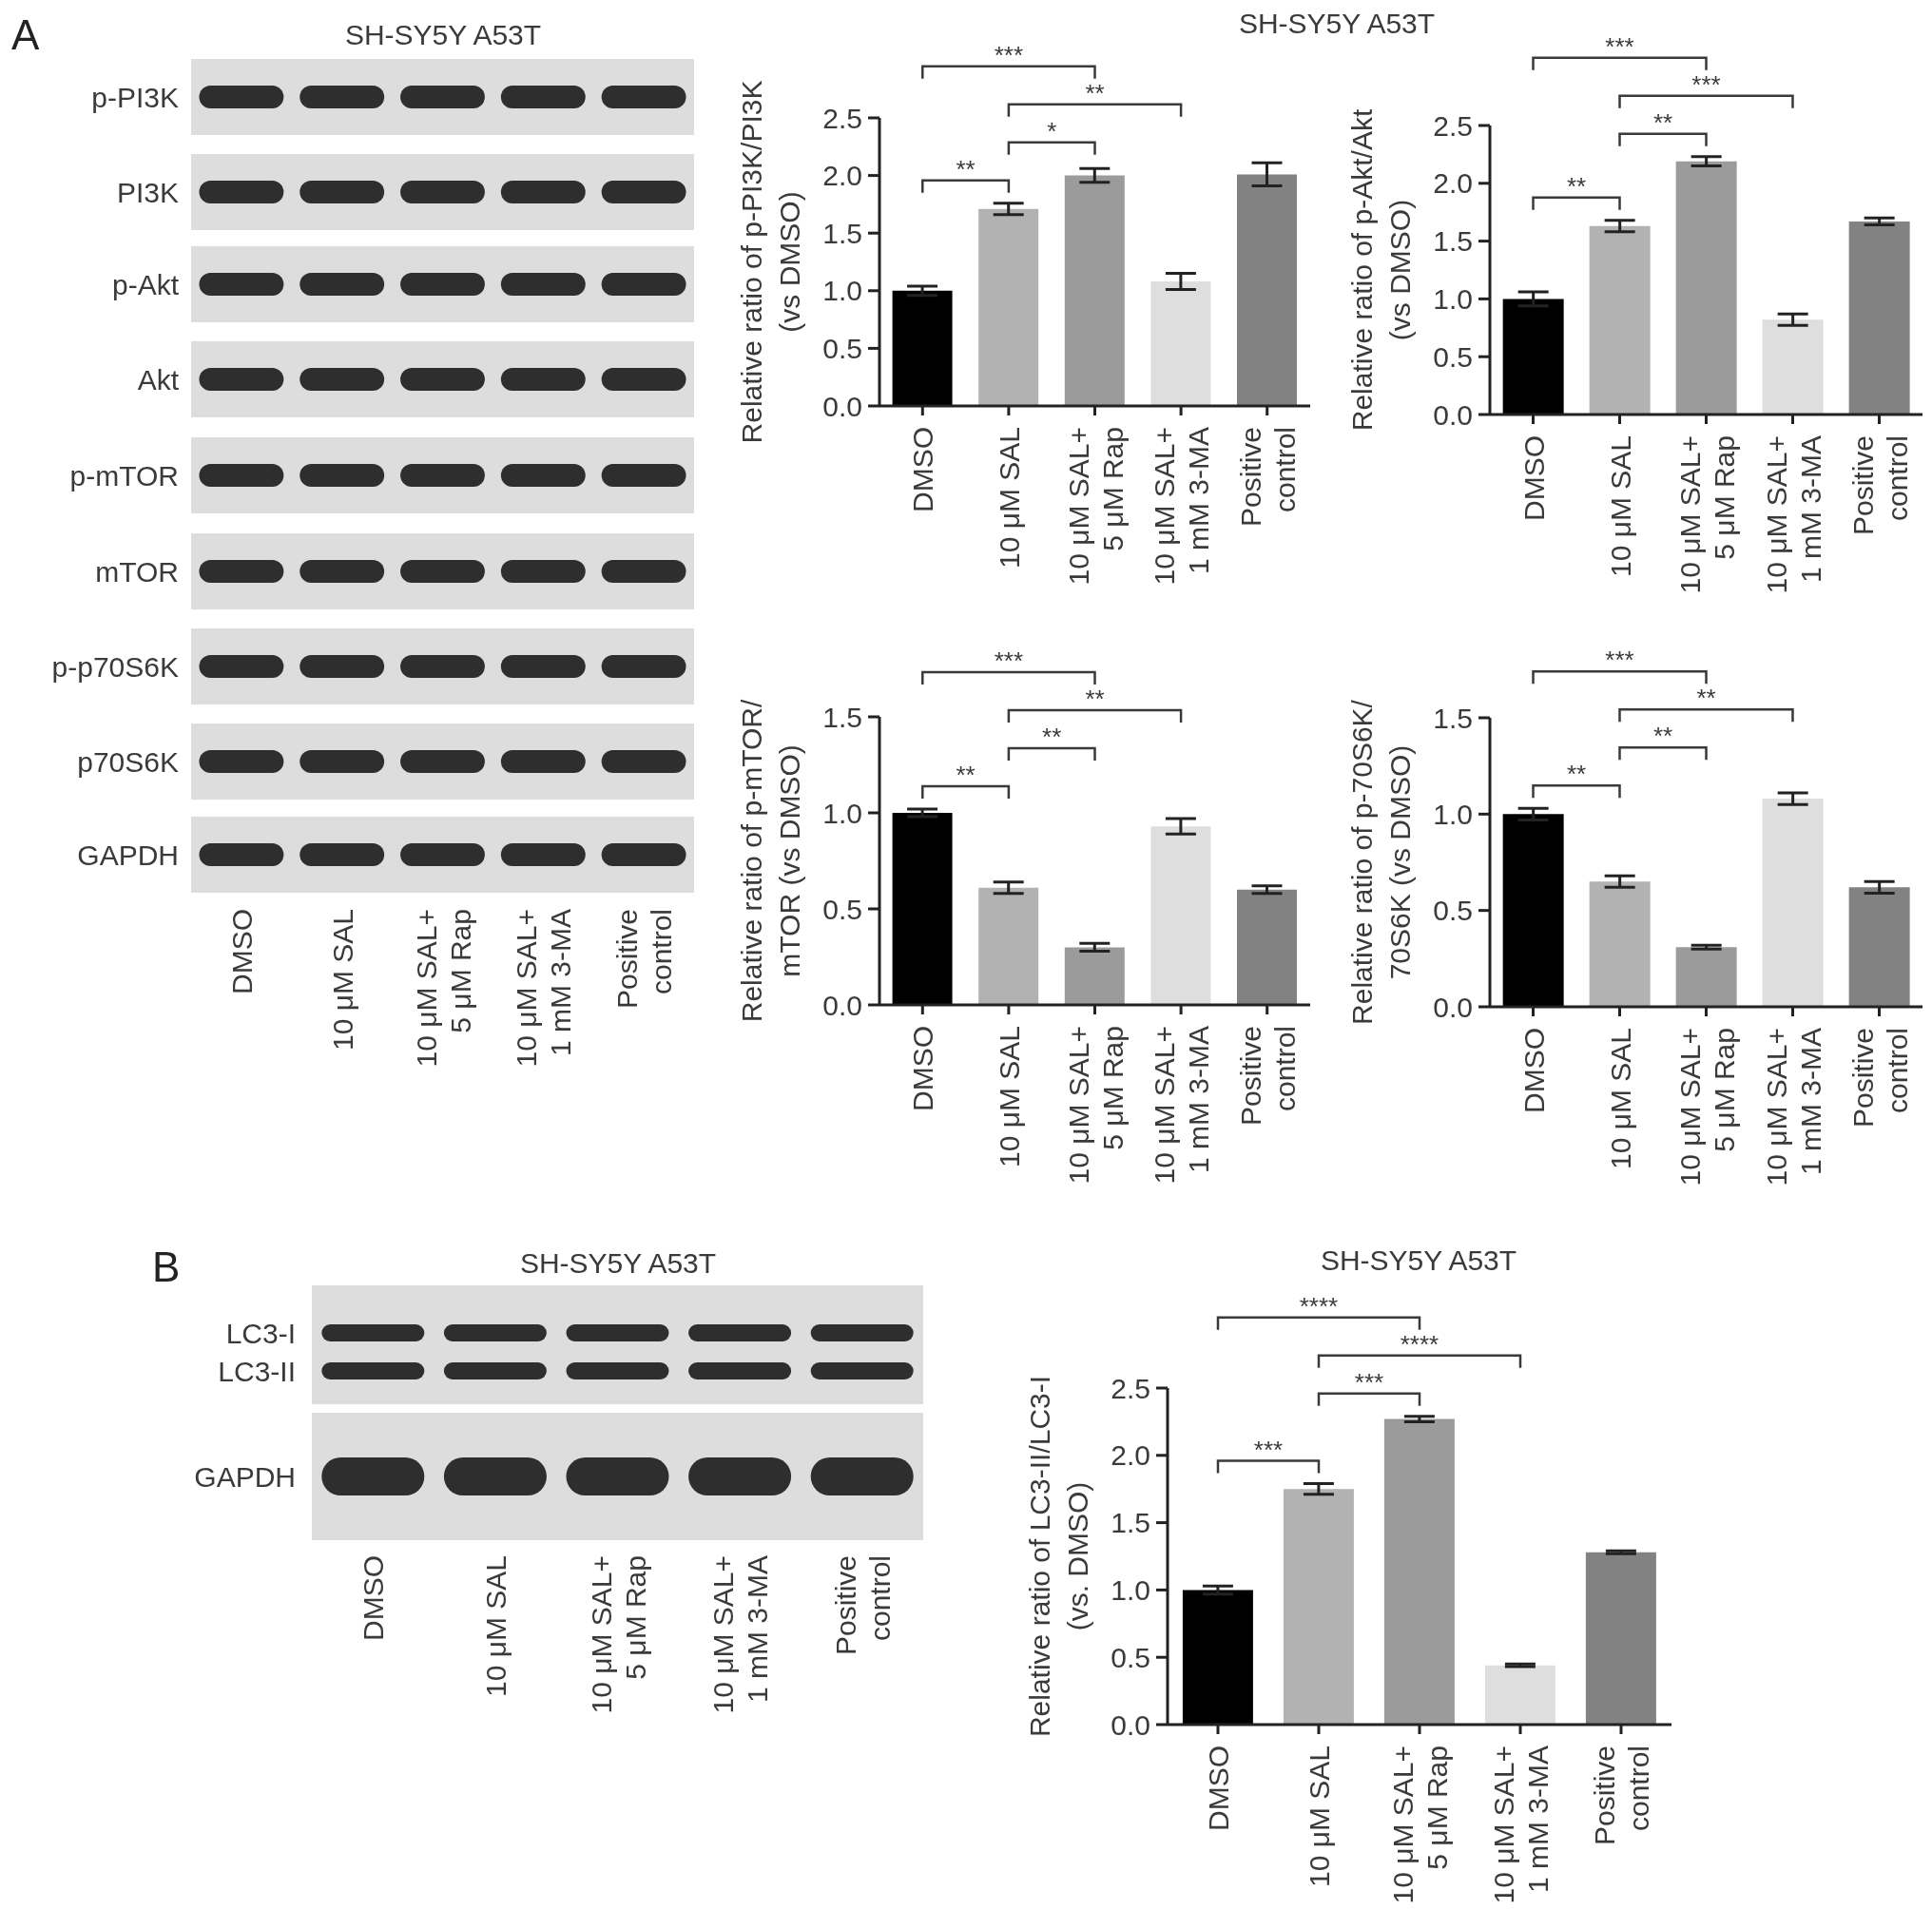 Image resolution: width=1932 pixels, height=1929 pixels. Describe the element at coordinates (158, 379) in the screenshot. I see `category-label: Akt` at that location.